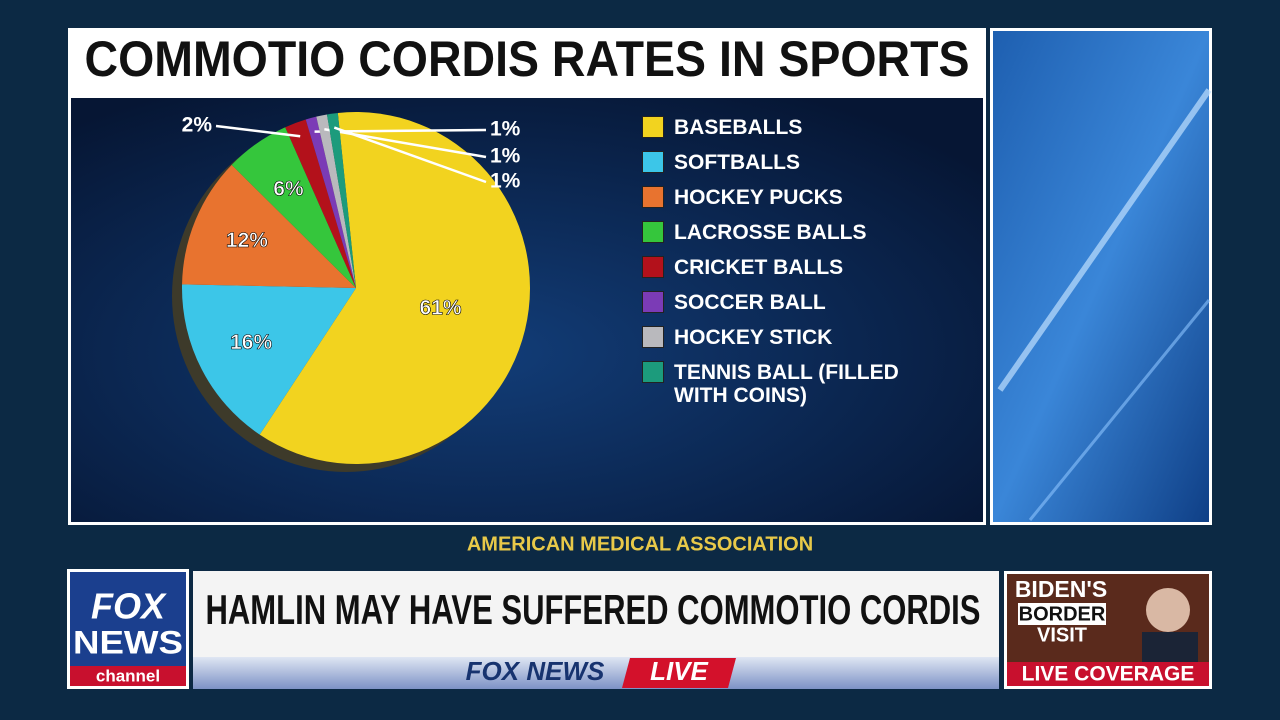  Describe the element at coordinates (288, 188) in the screenshot. I see `slice-label: 6%` at that location.